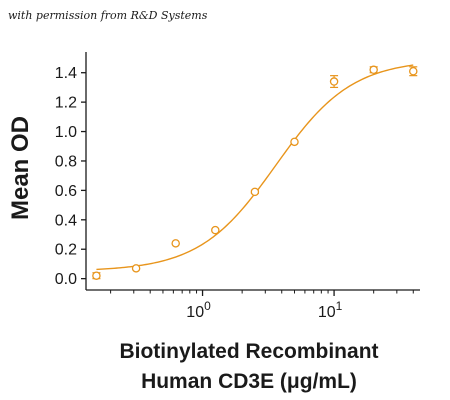 The height and width of the screenshot is (400, 450). I want to click on y-tick-label-4: 0.8, so click(66, 161).